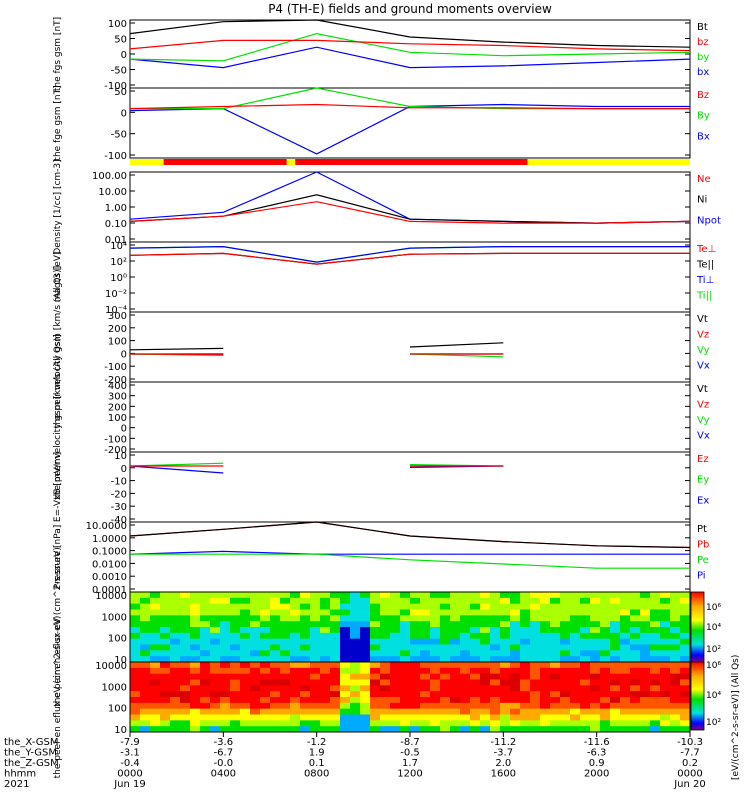  I want to click on legend-entry: Pe, so click(703, 560).